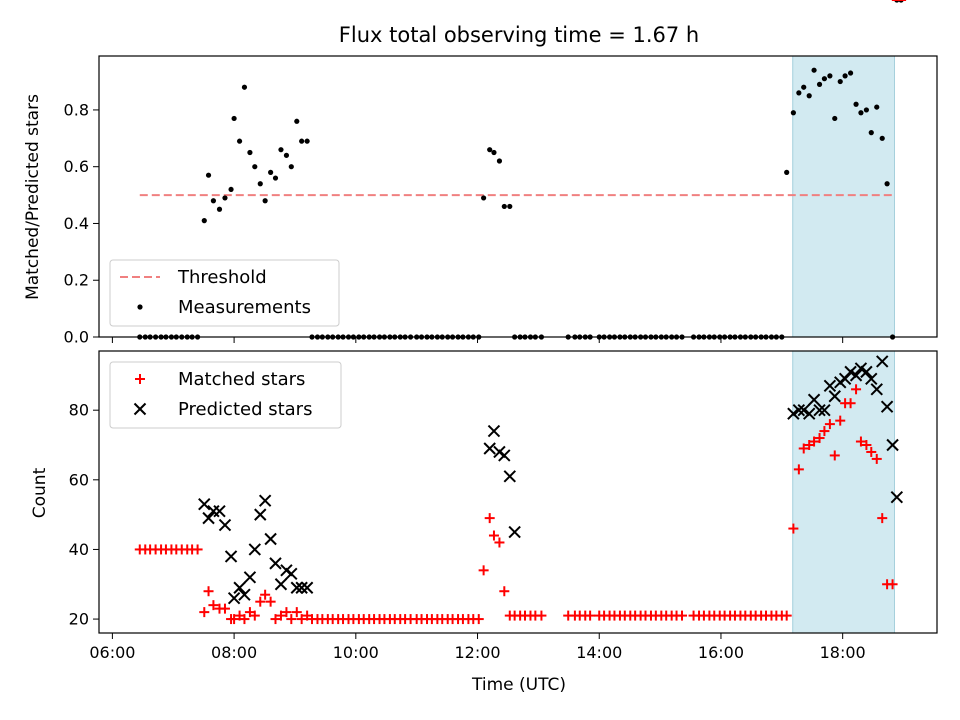  I want to click on top-plot-area, so click(843, 196).